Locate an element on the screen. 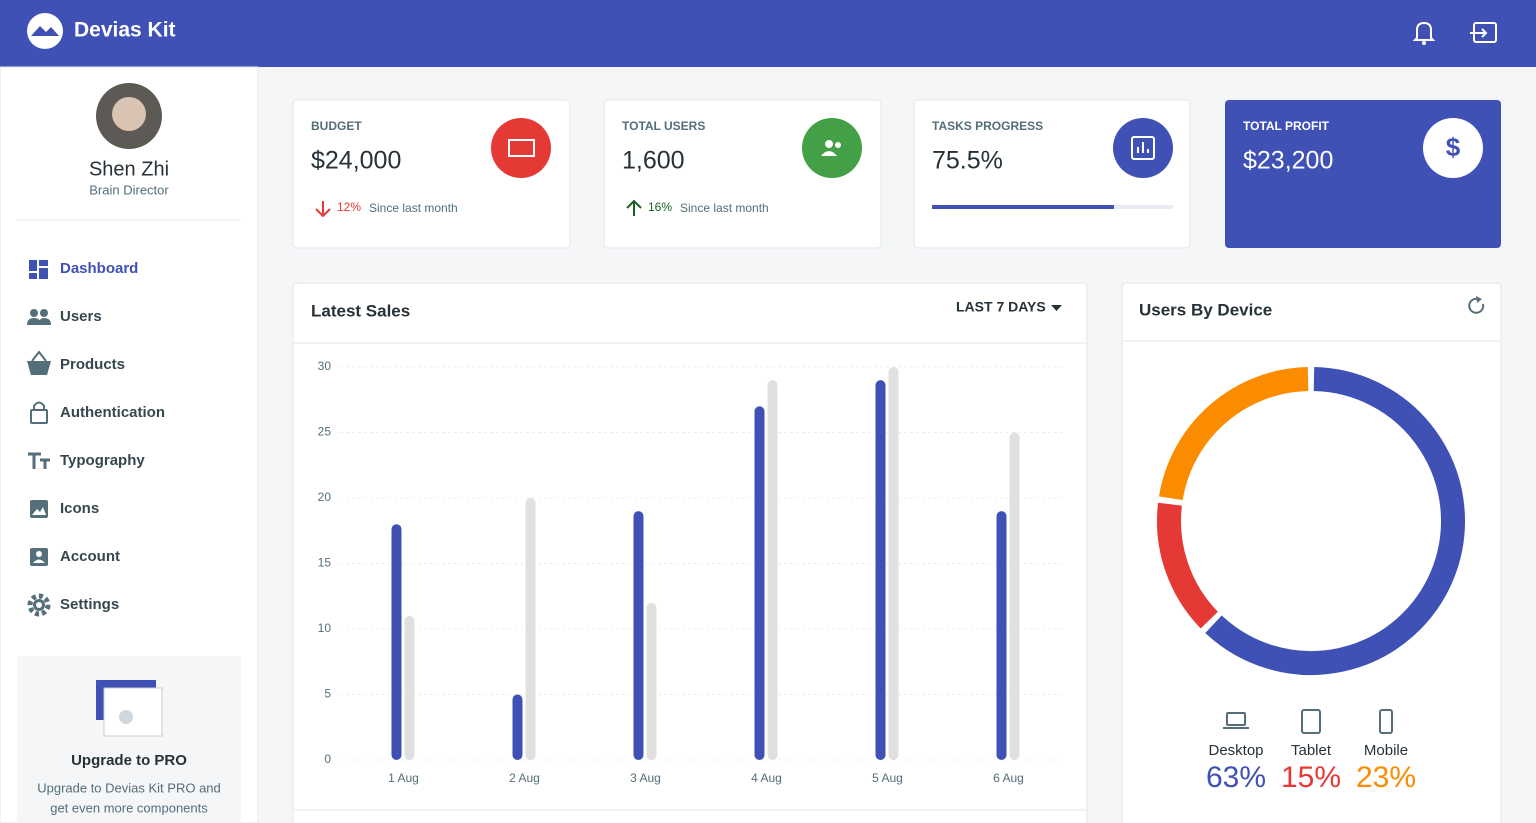 This screenshot has width=1536, height=823. x-tick-label: 1 Aug is located at coordinates (403, 778).